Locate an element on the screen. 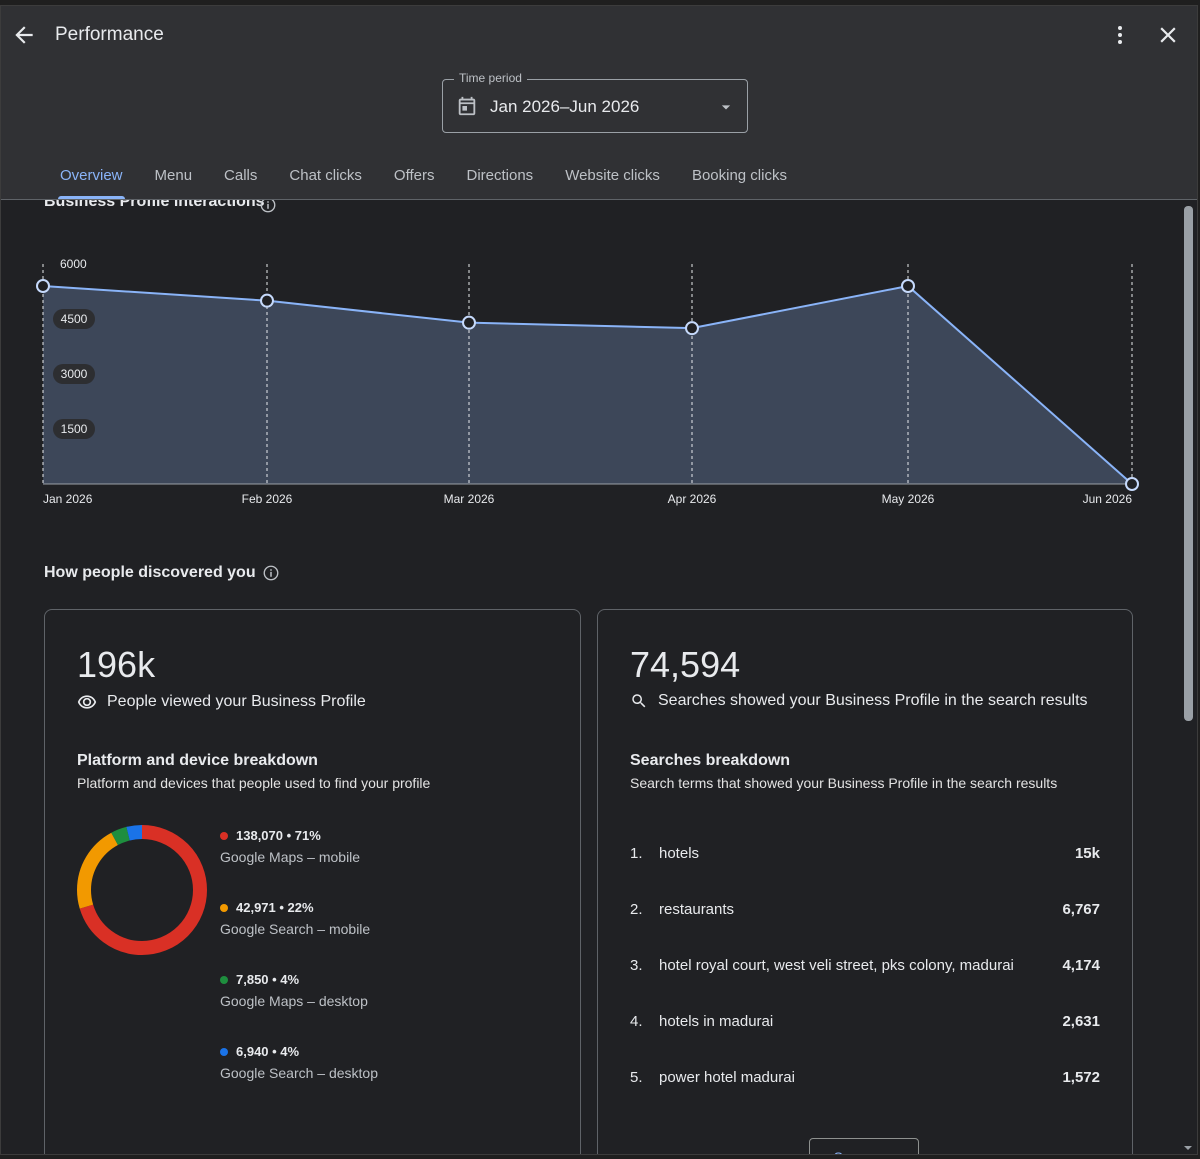 This screenshot has height=1159, width=1200. y-tick-label: 3000 is located at coordinates (74, 374).